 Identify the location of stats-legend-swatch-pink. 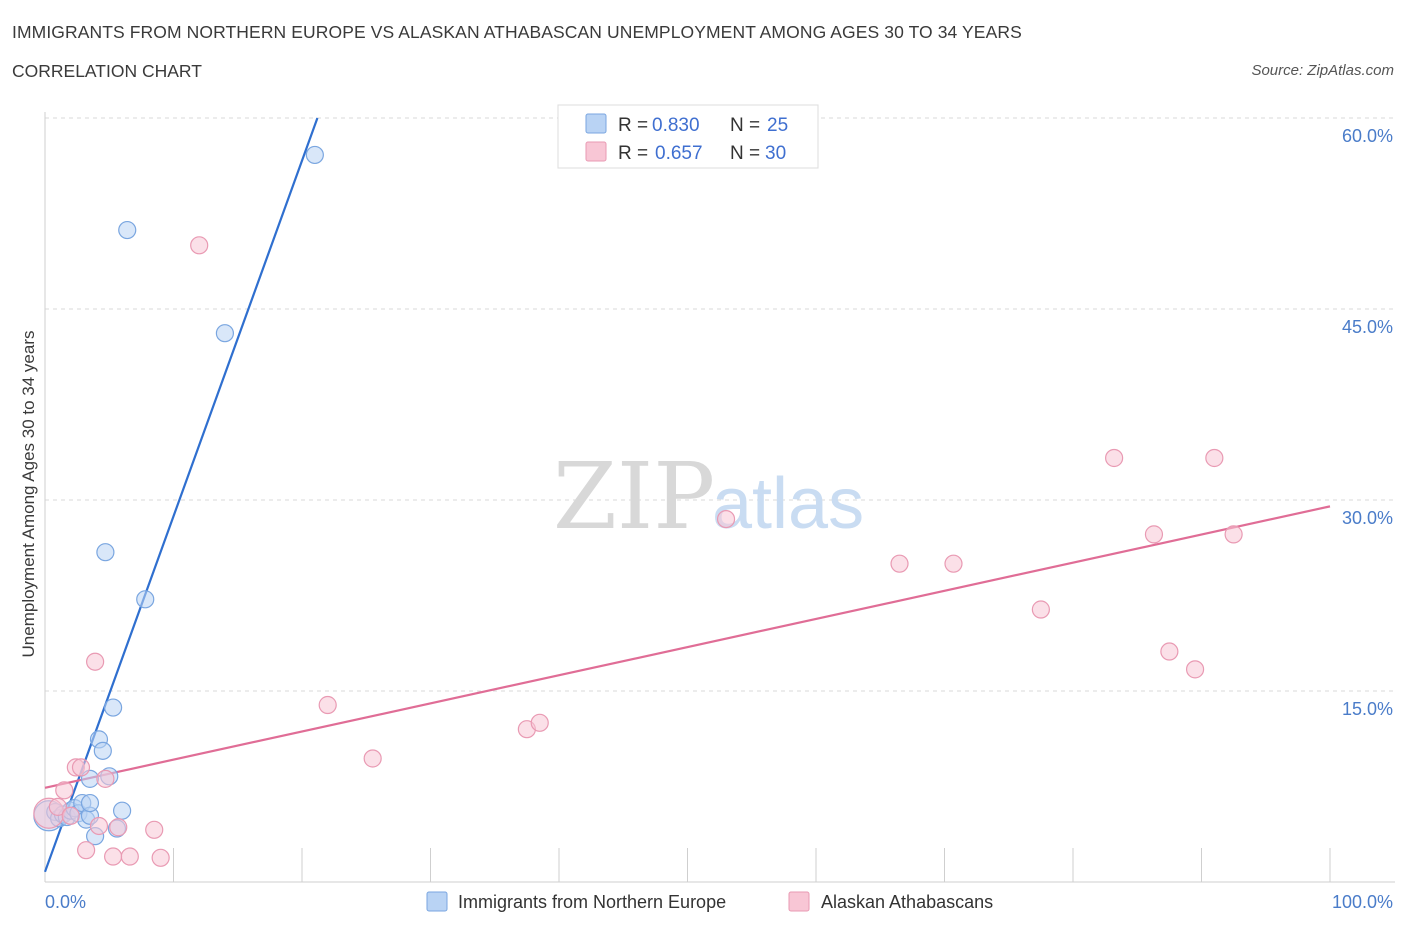
(596, 151).